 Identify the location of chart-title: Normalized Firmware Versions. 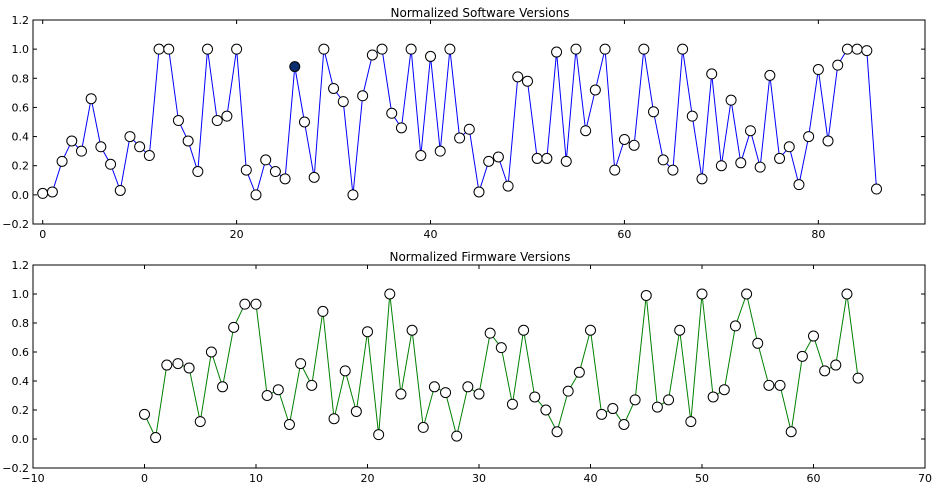
(479, 257).